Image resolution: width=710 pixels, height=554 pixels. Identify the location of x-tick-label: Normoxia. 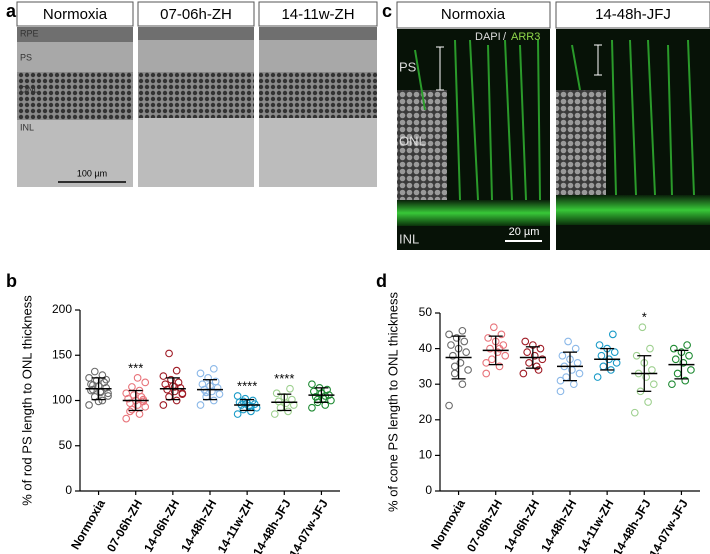
(88, 524).